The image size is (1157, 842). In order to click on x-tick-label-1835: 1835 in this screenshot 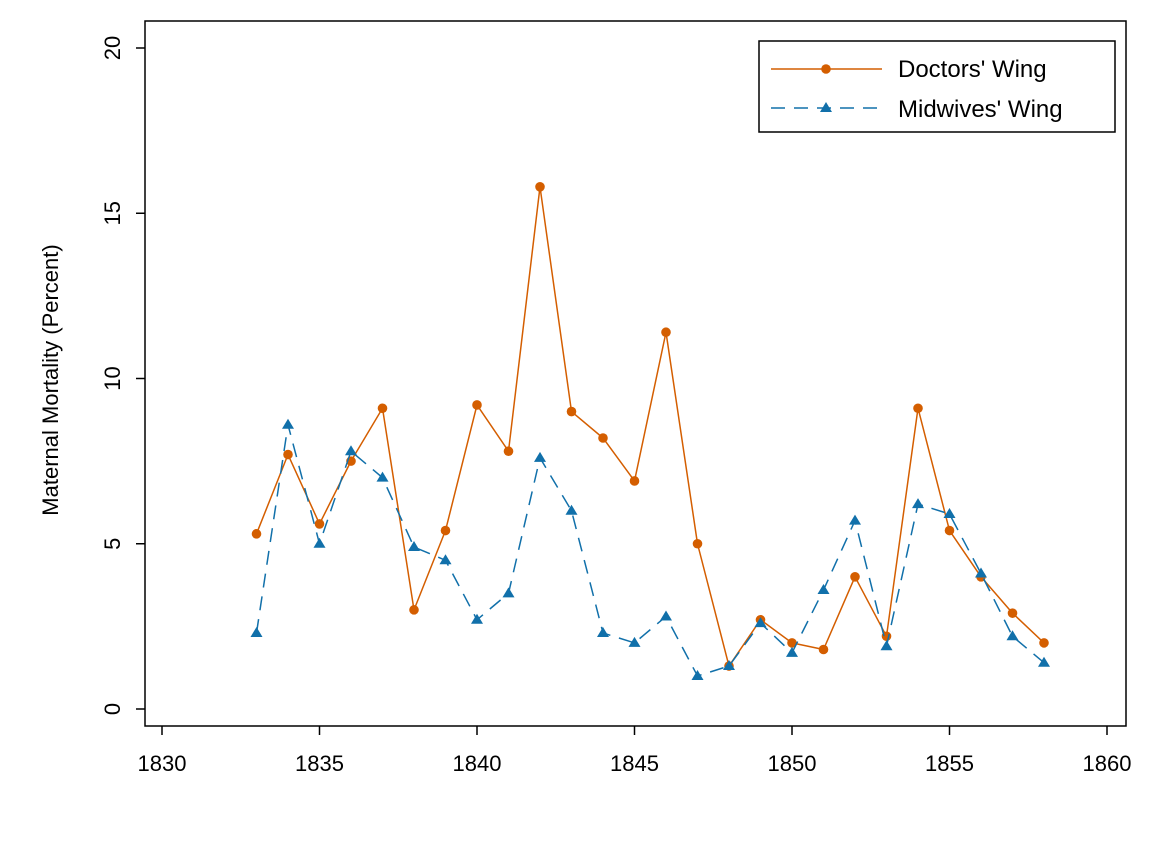, I will do `click(319, 763)`.